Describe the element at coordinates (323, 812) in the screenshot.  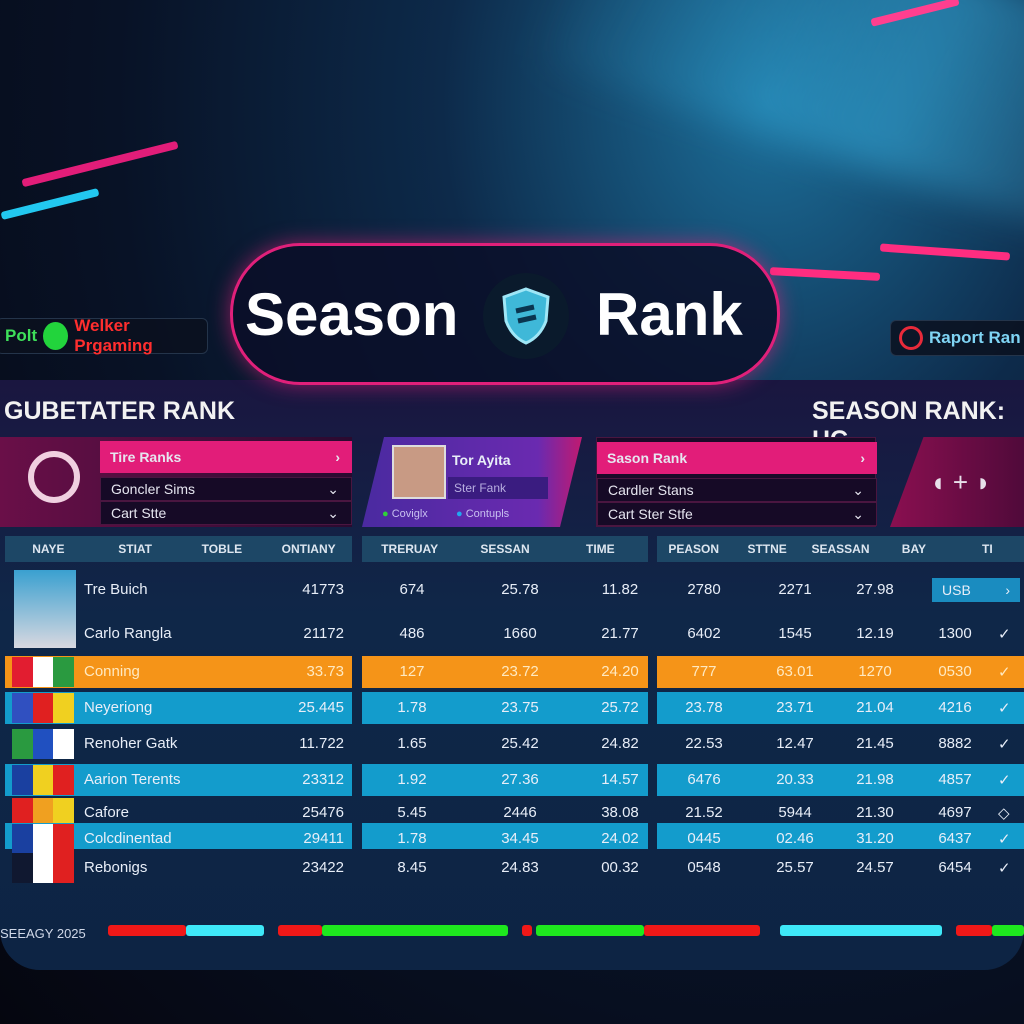
I see `stat-value: 25476` at that location.